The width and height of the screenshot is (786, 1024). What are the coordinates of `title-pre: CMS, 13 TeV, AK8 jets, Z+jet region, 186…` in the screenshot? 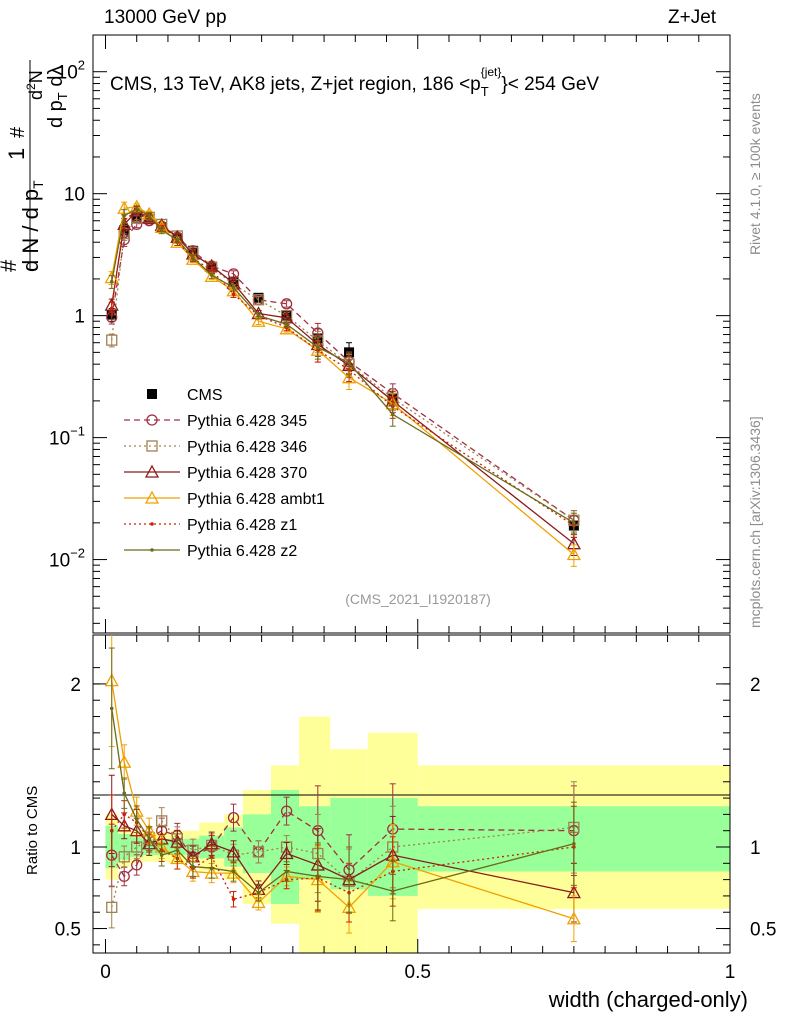 It's located at (295, 84).